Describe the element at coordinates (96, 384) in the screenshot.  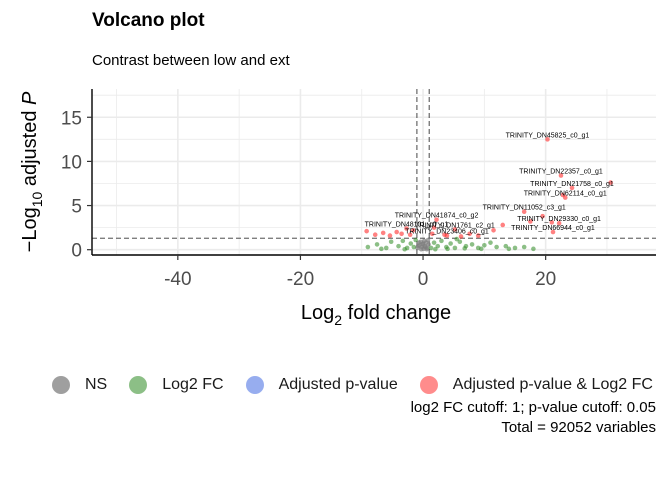
I see `legend-label: NS` at that location.